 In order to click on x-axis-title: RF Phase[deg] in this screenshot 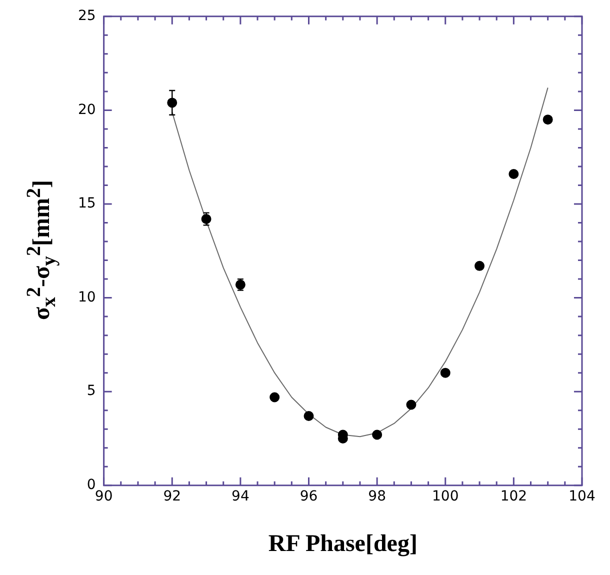, I will do `click(343, 543)`.